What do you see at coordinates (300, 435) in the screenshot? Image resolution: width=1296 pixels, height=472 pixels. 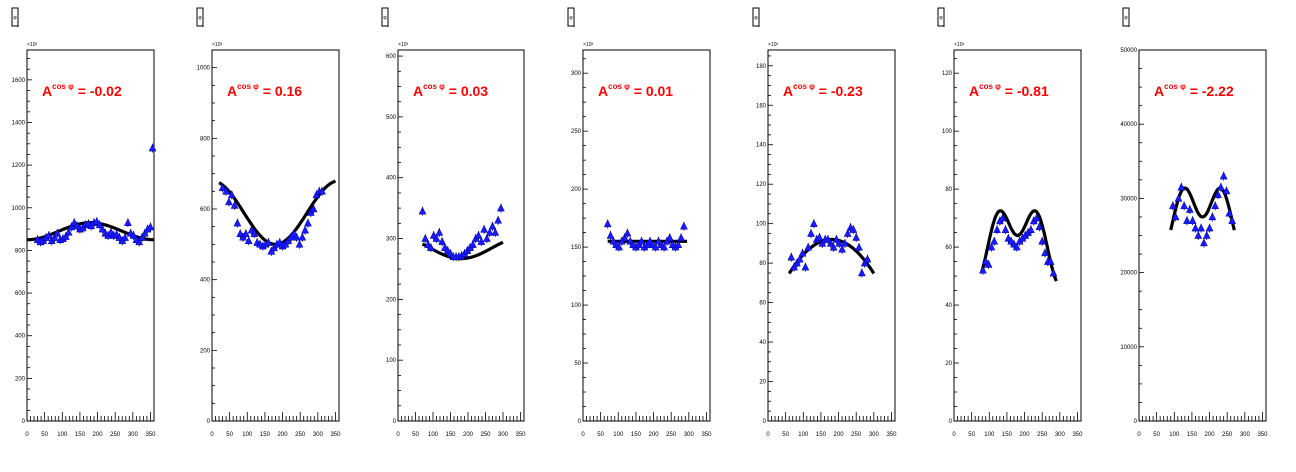 I see `x-tick-label: 250` at bounding box center [300, 435].